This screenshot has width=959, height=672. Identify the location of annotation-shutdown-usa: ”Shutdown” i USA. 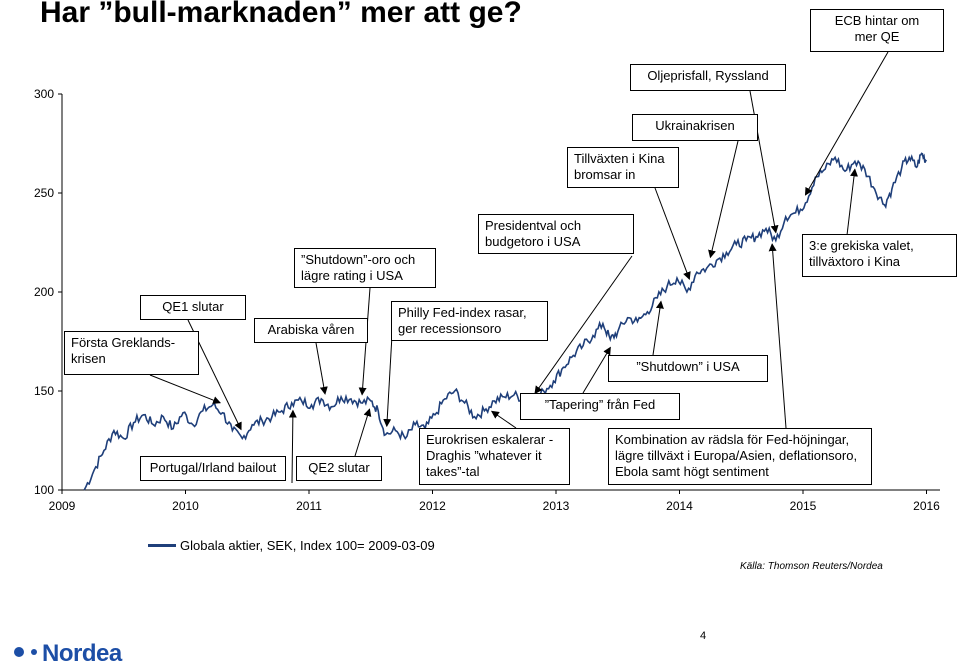
(688, 368).